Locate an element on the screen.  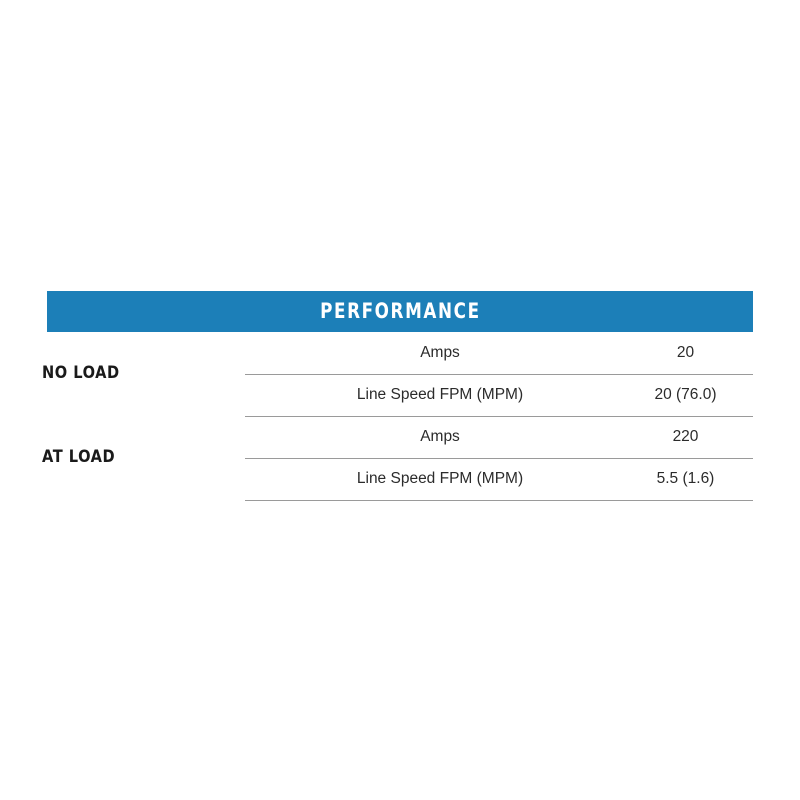
table-row: Line Speed FPM (MPM) 5.5 (1.6) is located at coordinates (396, 479).